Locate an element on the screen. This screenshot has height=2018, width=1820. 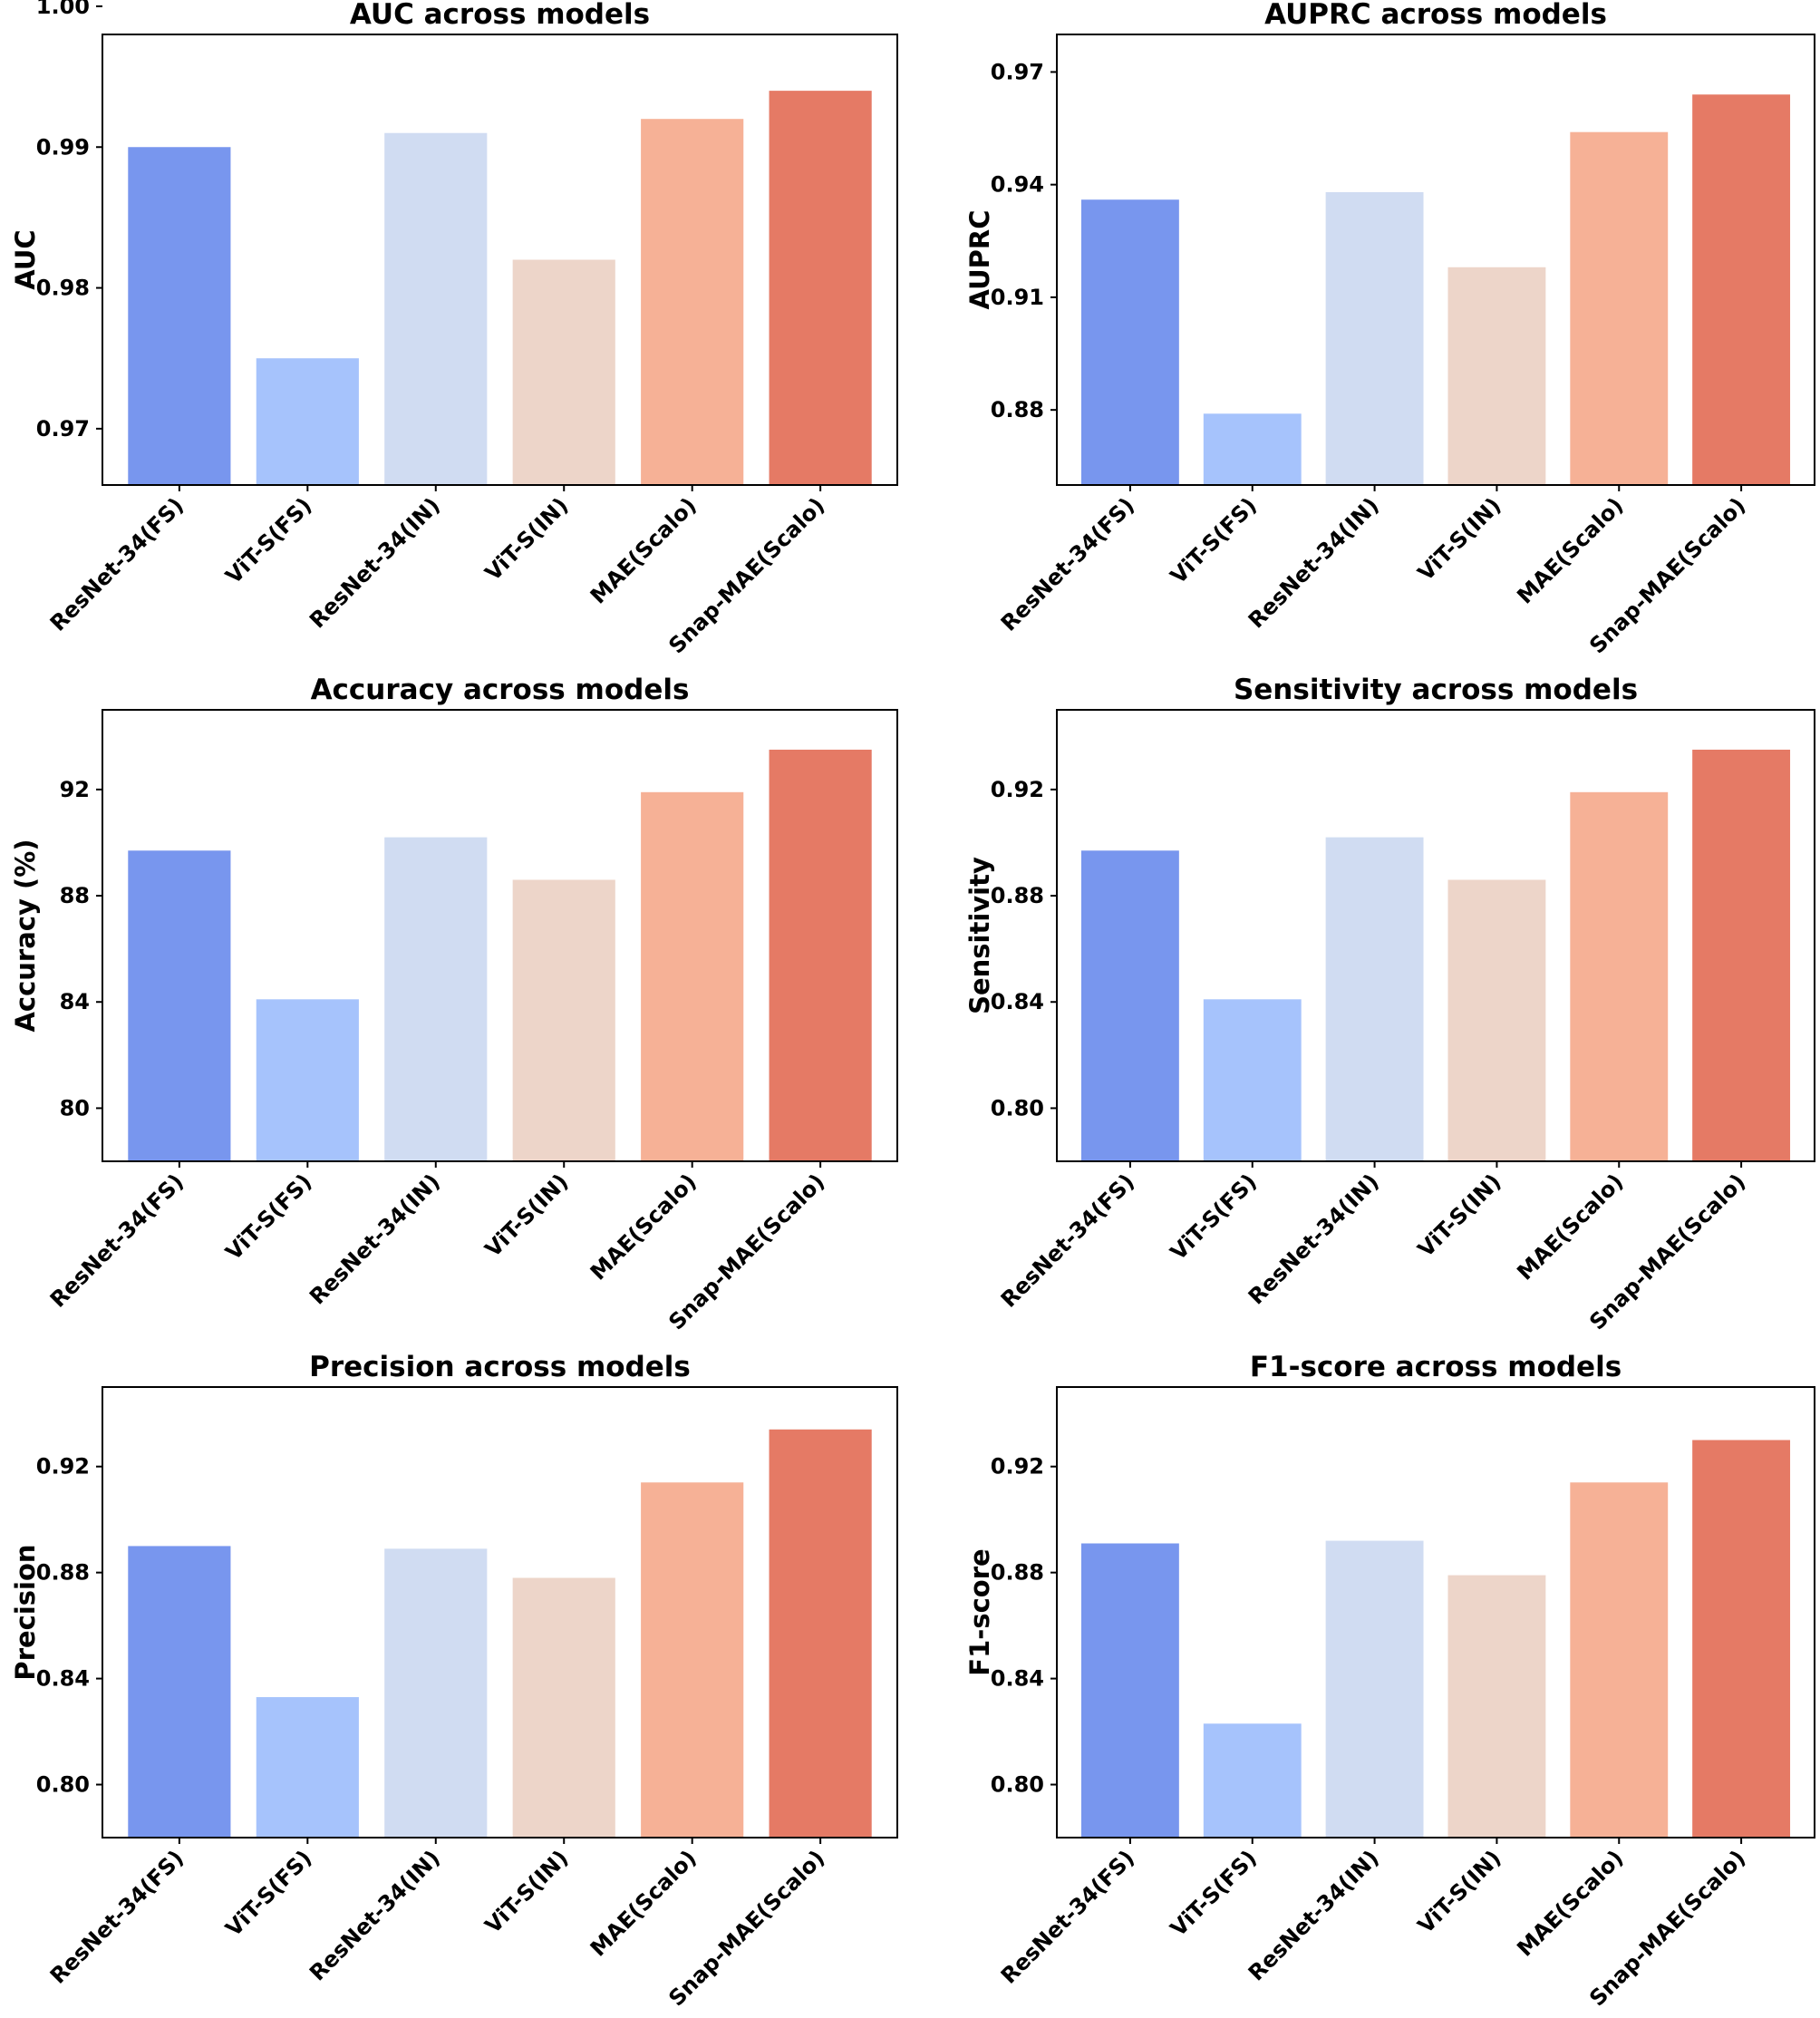
y-tick-label: 84 is located at coordinates (75, 1002).